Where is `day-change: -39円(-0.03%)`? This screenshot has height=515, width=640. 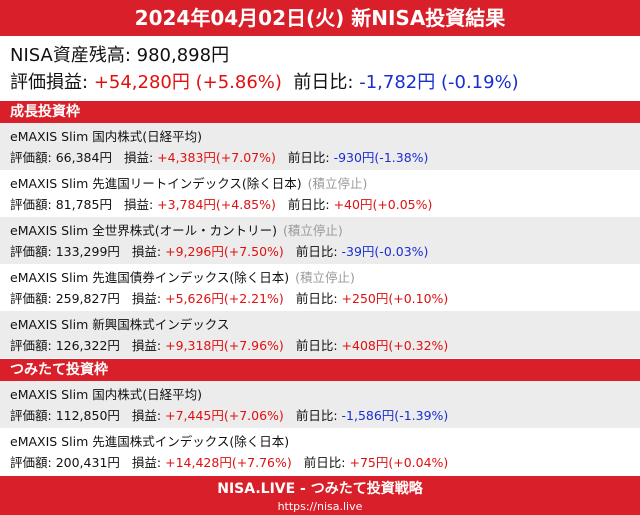 day-change: -39円(-0.03%) is located at coordinates (385, 251).